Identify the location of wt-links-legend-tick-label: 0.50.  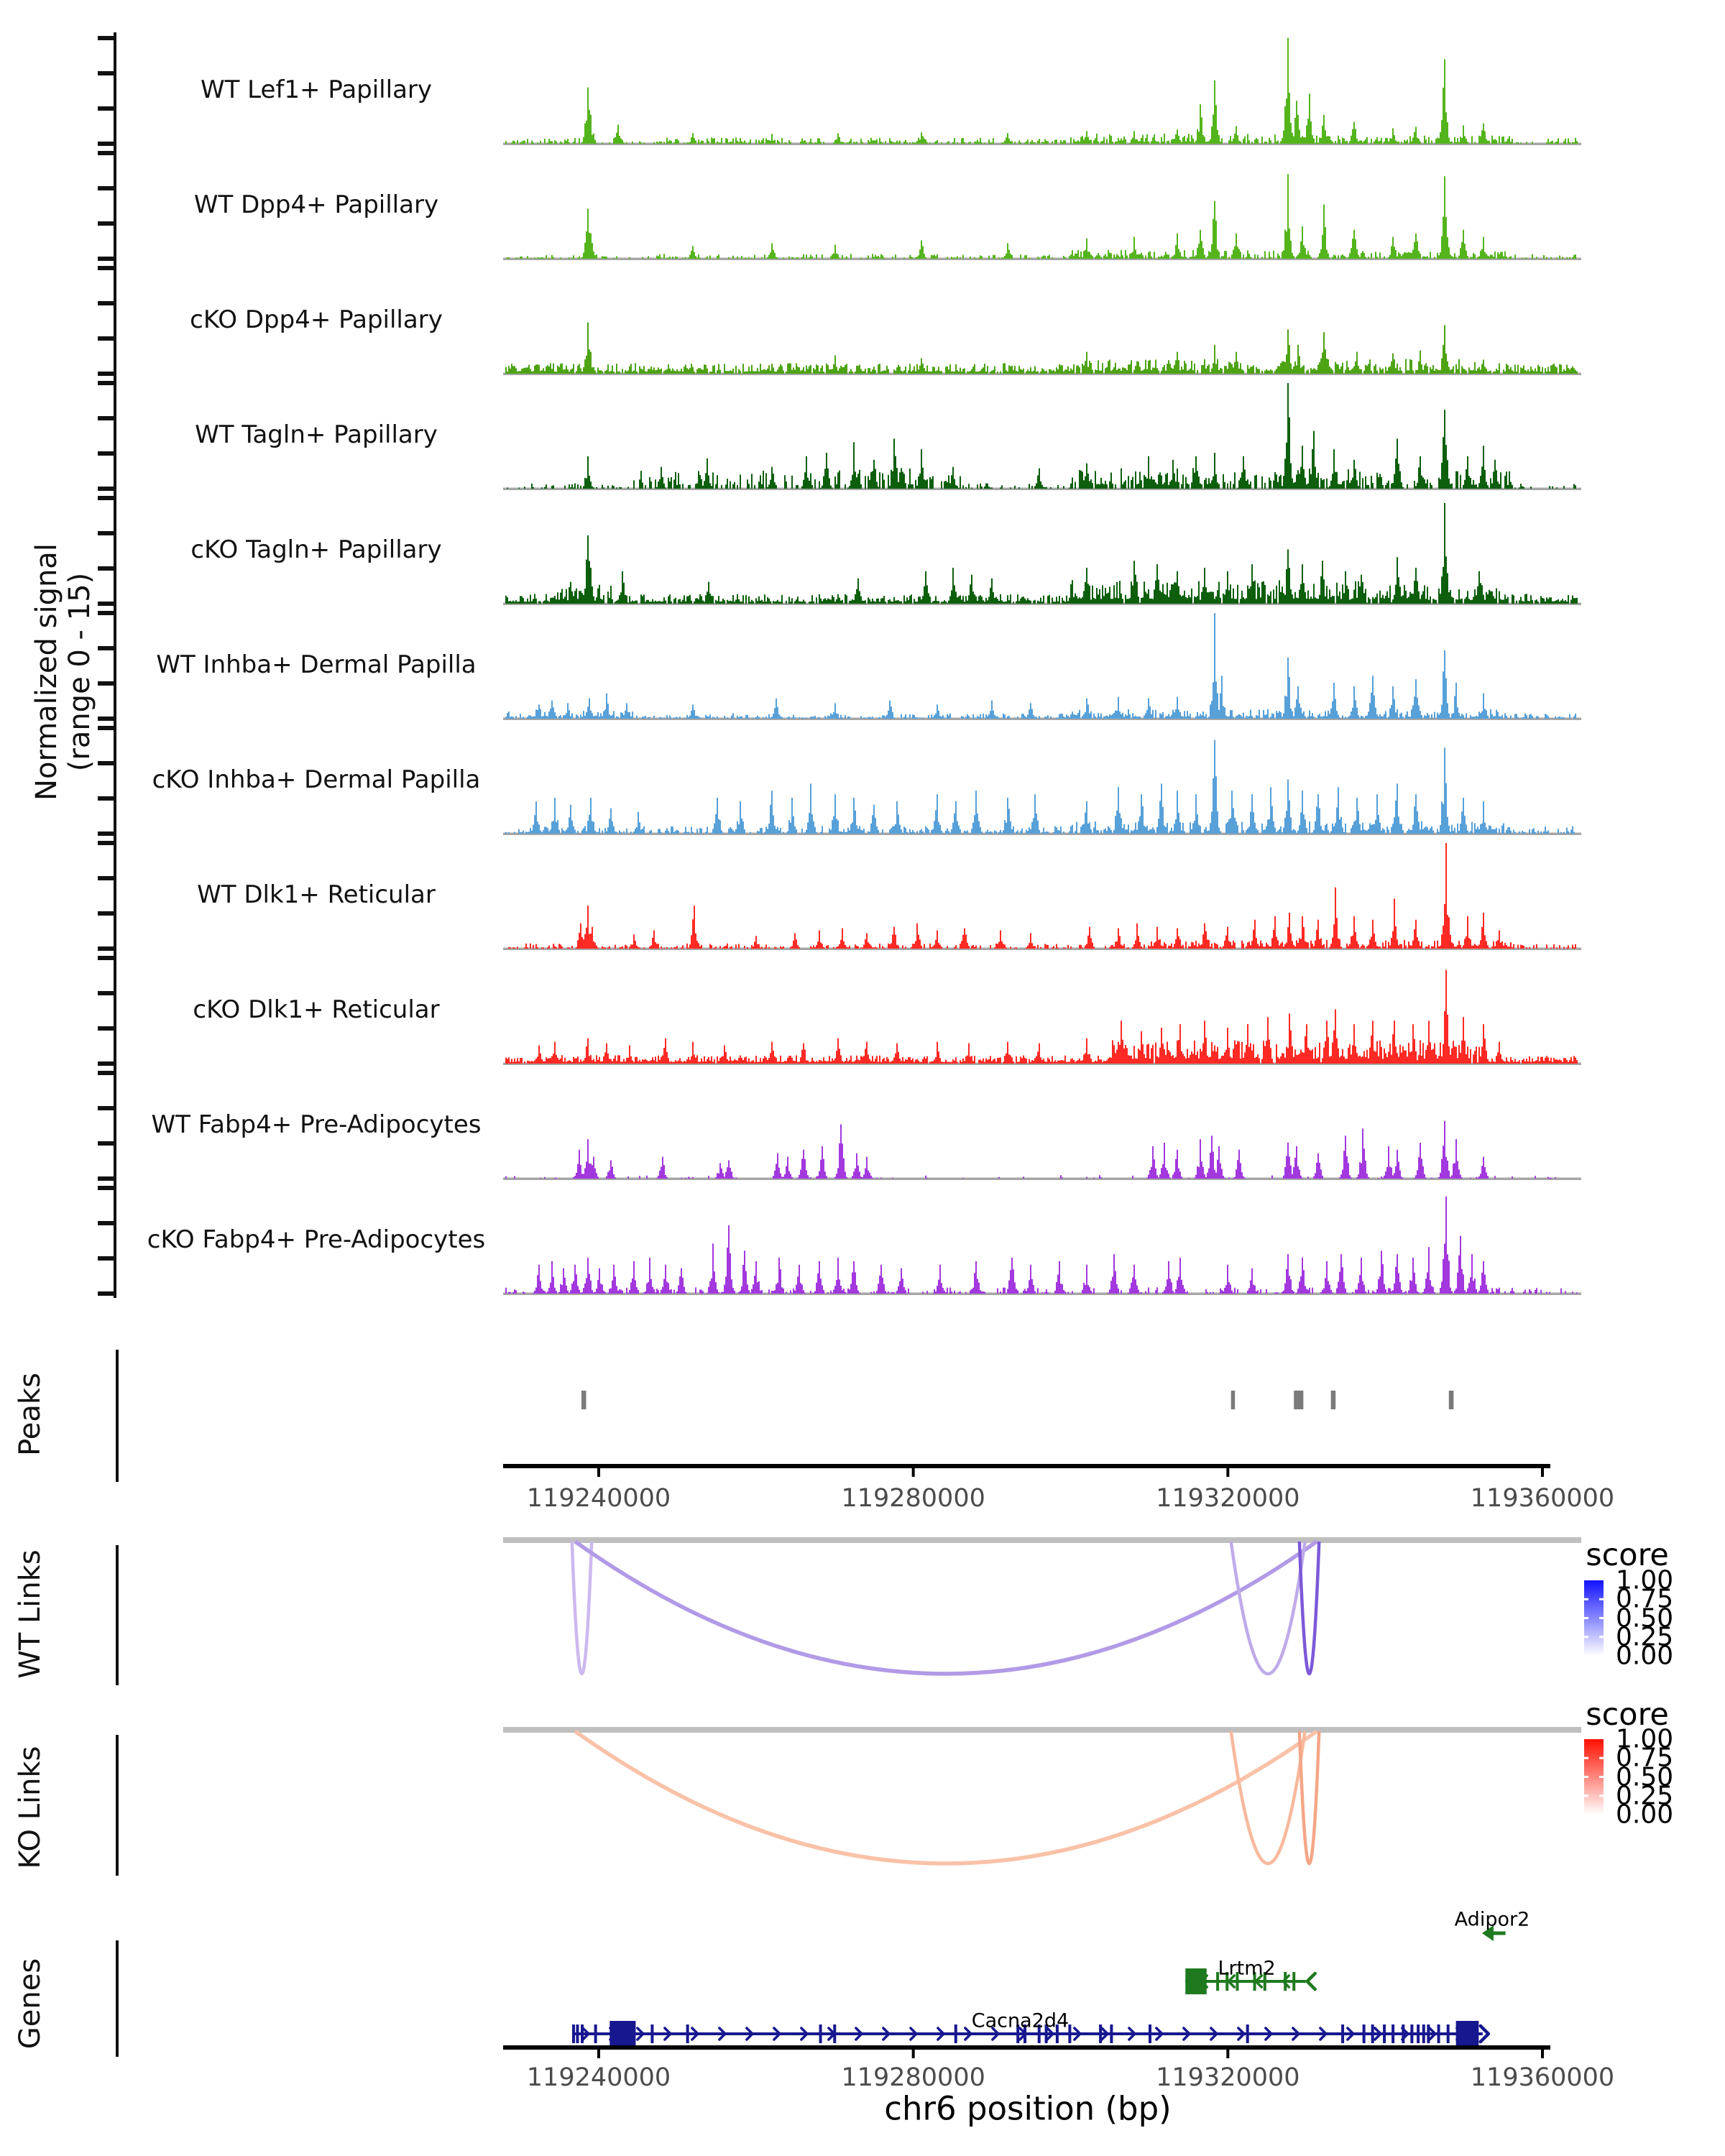
(1645, 1618).